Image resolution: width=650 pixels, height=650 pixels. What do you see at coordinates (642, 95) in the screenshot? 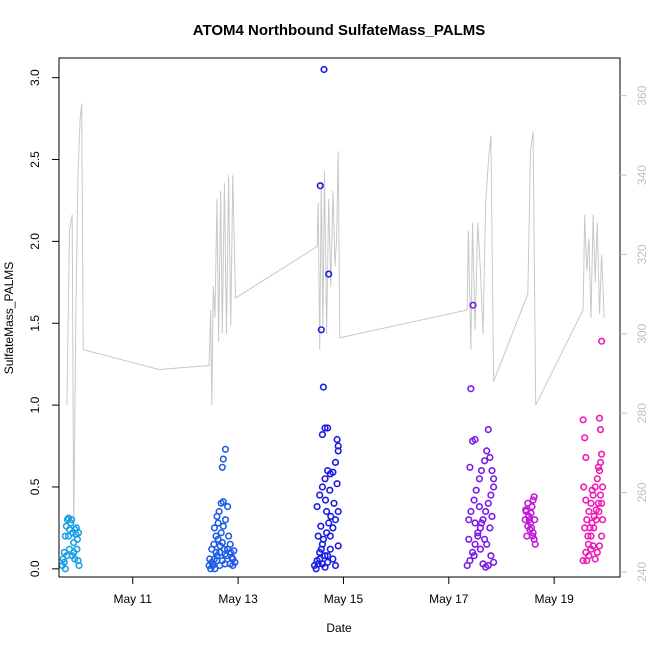
I see `y2-tick-label: 360` at bounding box center [642, 95].